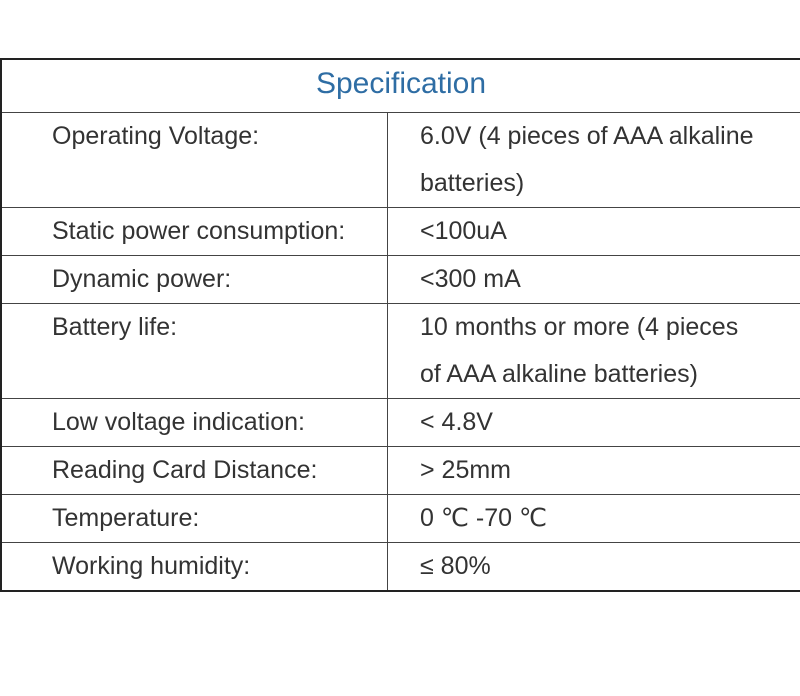 The height and width of the screenshot is (696, 800). I want to click on spec-value: < 4.8V, so click(456, 422).